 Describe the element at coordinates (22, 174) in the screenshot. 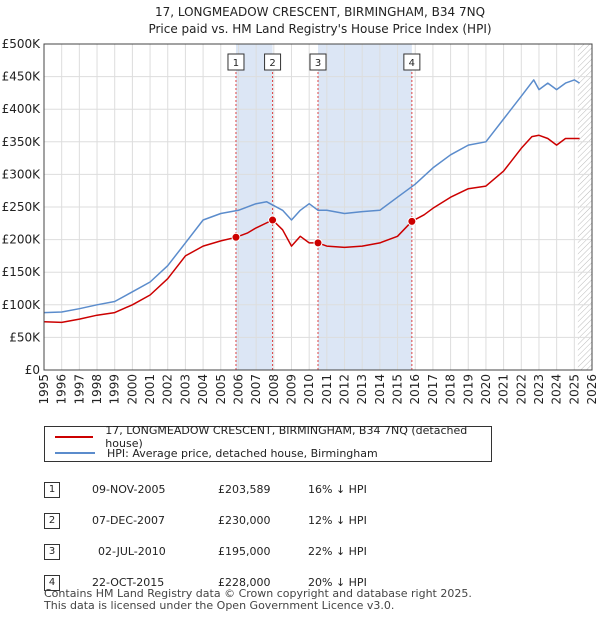

I see `y-tick-label: £300K` at that location.